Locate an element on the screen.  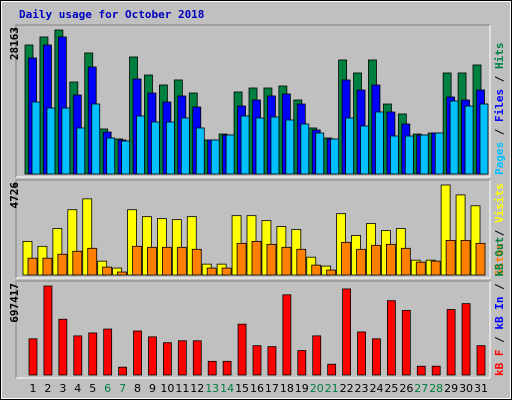
x-tick-label: 13 is located at coordinates (212, 388).